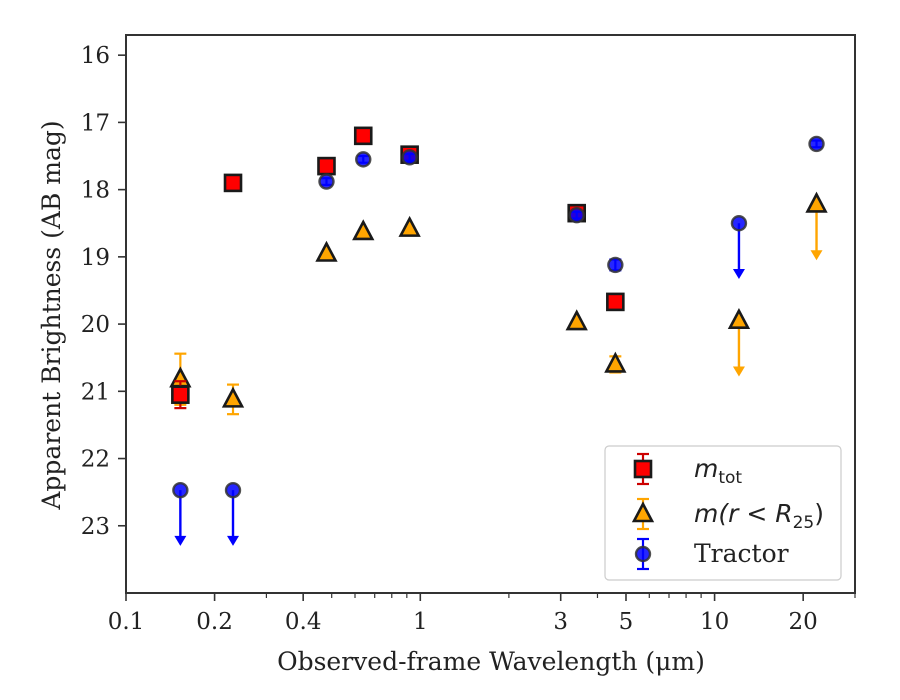 The image size is (900, 700). I want to click on y-tick-label: 17, so click(95, 123).